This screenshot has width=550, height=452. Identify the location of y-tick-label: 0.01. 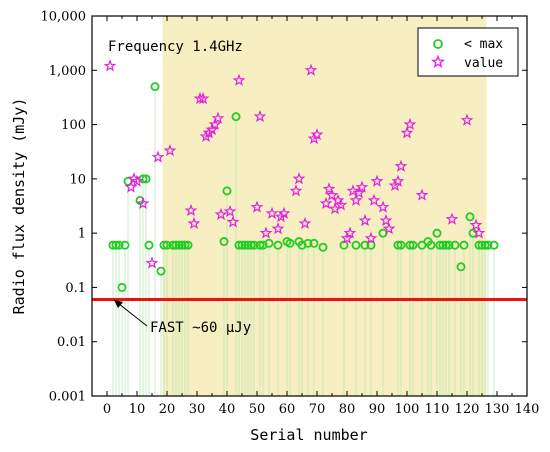
(71, 342).